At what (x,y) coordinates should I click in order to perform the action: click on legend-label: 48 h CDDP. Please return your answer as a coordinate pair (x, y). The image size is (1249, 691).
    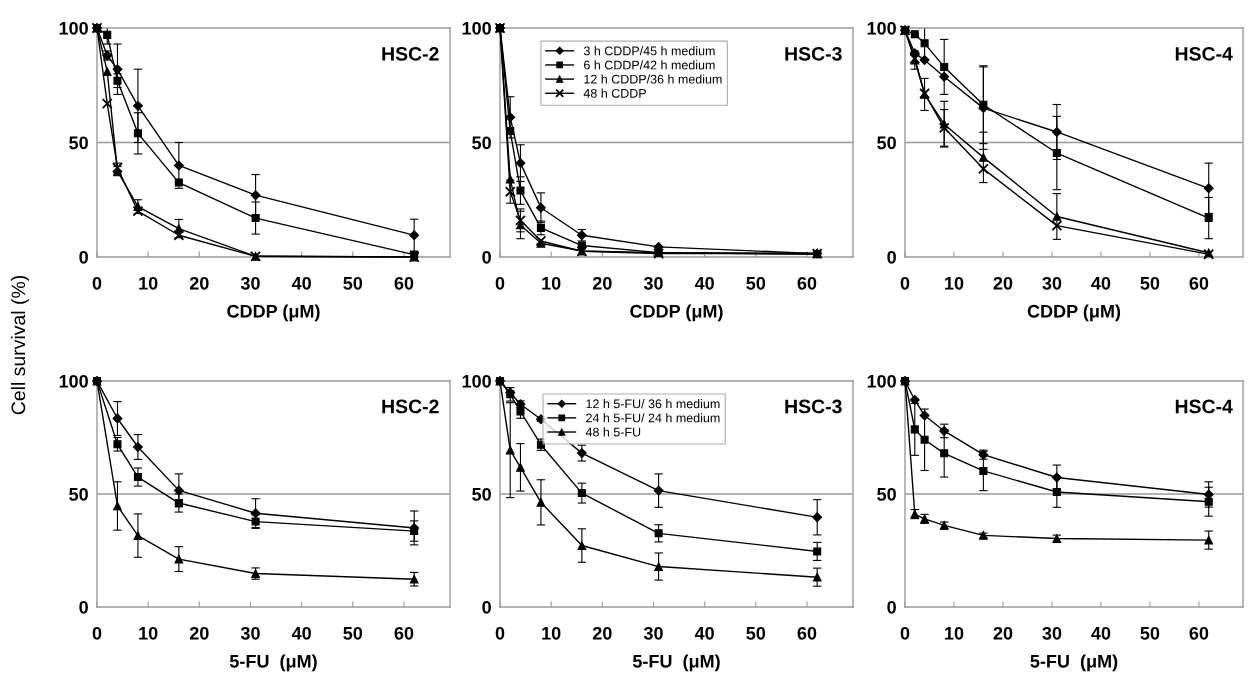
    Looking at the image, I should click on (614, 93).